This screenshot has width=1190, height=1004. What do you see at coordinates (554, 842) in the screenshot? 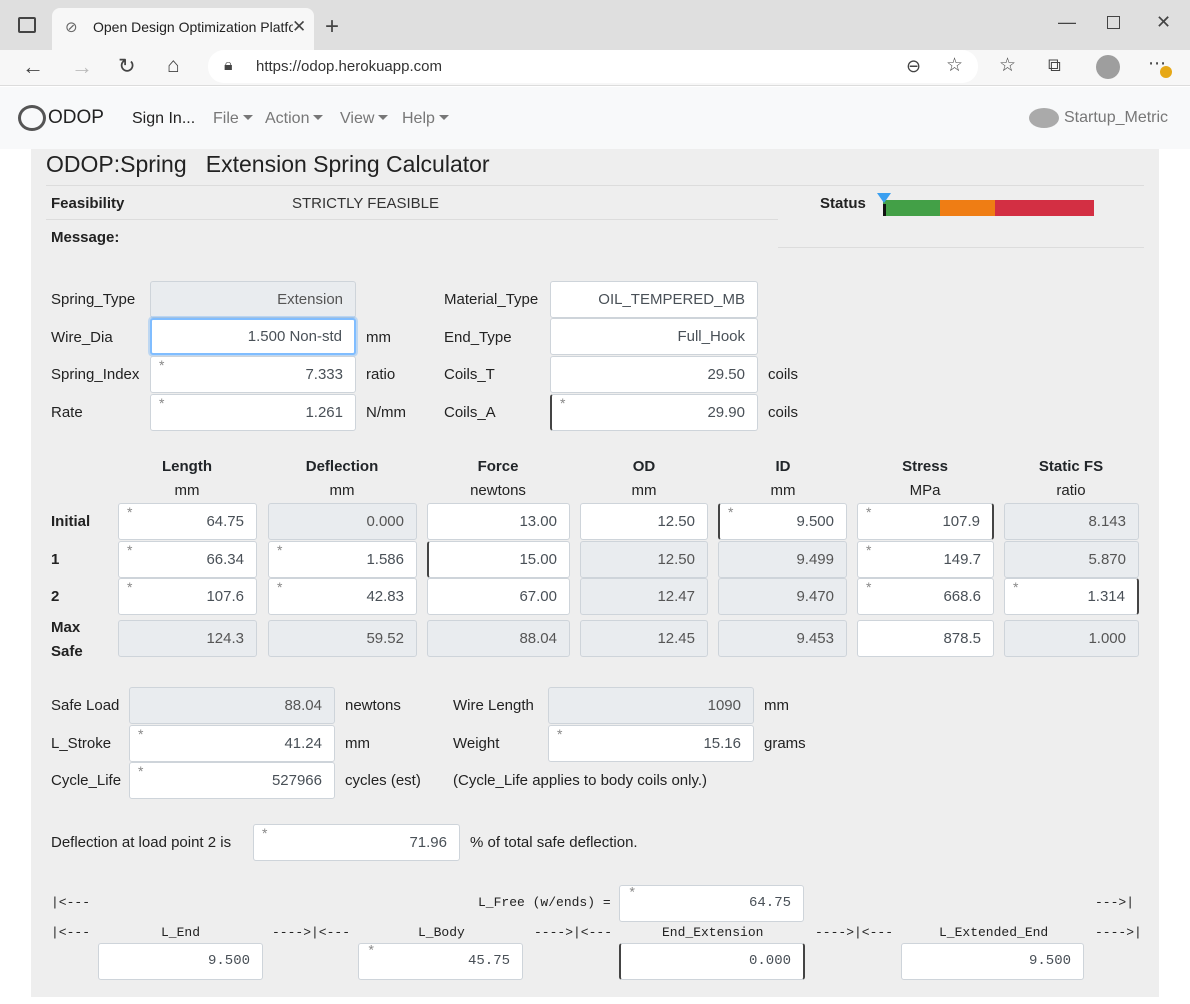
I see `deflection-pct-suffix: % of total safe deflection.` at bounding box center [554, 842].